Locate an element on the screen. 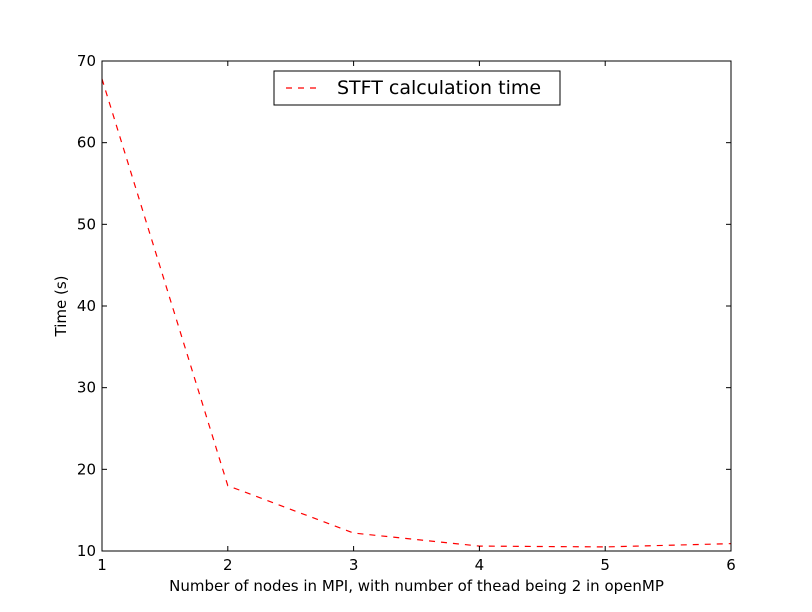 The width and height of the screenshot is (812, 612). y-tick-label: 10 is located at coordinates (86, 551).